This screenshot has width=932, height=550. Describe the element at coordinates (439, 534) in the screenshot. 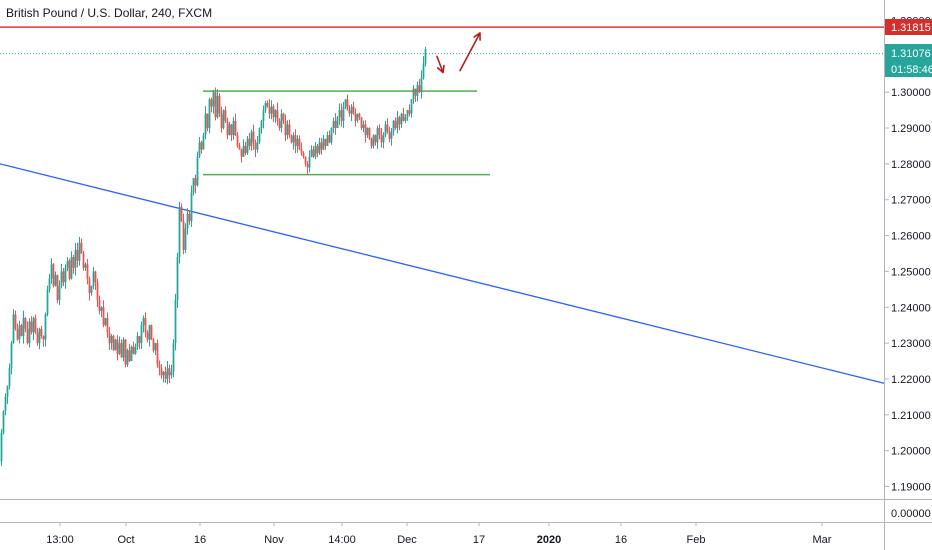

I see `time-scale: 13:00 Oct 16 Nov 14:00 Dec 17 2020 16 Feb Mar` at that location.